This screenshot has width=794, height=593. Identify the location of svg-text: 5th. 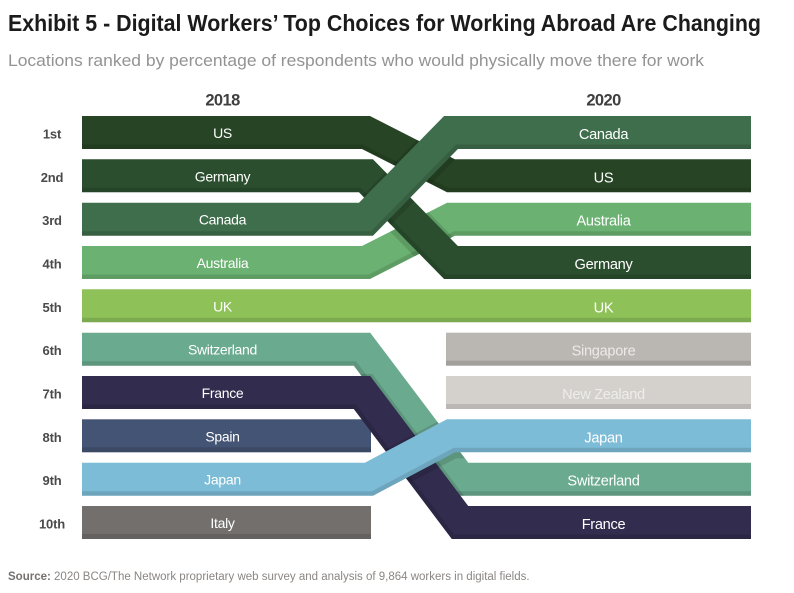
(52, 307).